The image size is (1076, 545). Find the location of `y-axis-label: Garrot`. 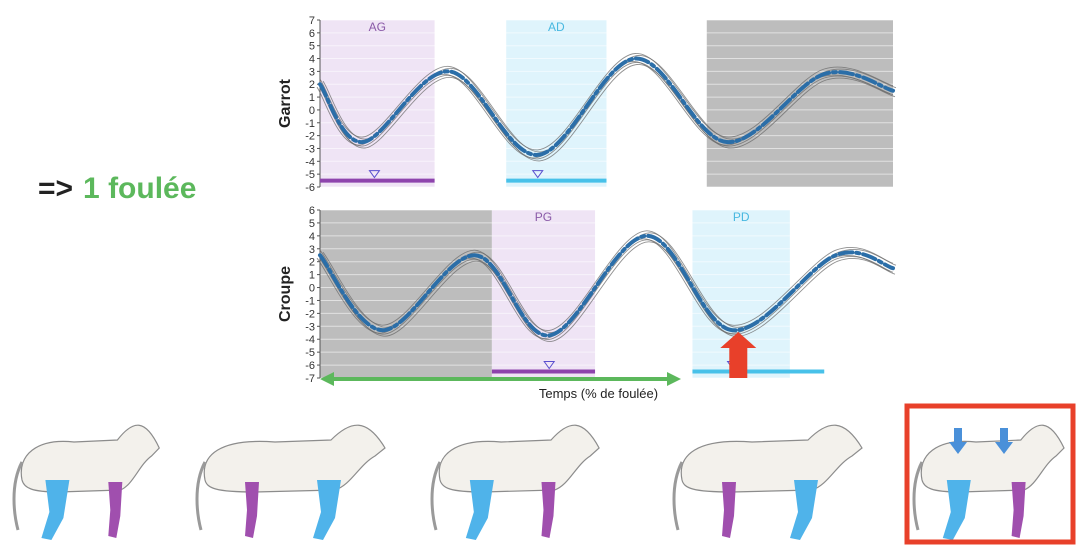

y-axis-label: Garrot is located at coordinates (285, 103).